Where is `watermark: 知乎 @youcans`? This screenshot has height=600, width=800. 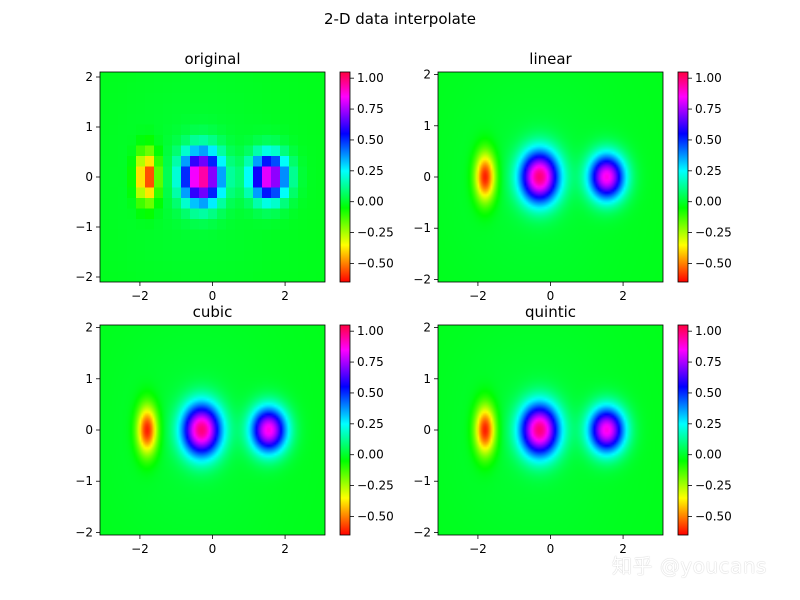
watermark: 知乎 @youcans is located at coordinates (689, 566).